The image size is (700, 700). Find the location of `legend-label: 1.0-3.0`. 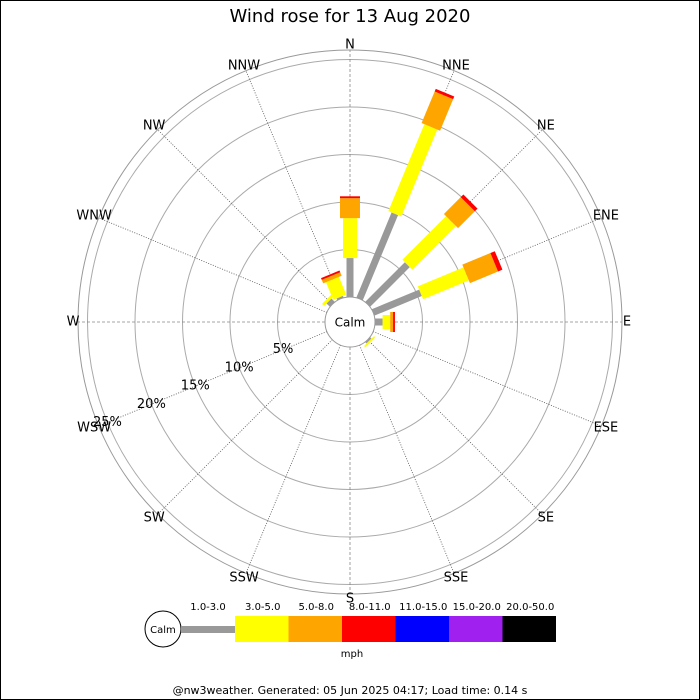

legend-label: 1.0-3.0 is located at coordinates (207, 607).